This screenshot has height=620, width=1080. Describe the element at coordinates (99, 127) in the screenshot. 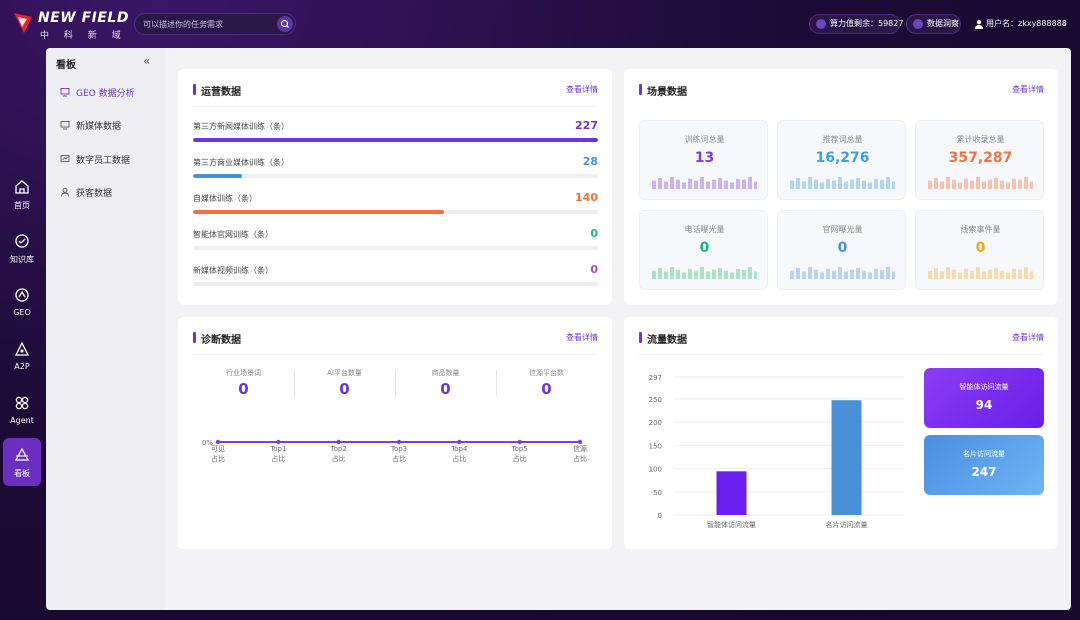

I see `sub-nav-label-media: 新媒体数据` at that location.